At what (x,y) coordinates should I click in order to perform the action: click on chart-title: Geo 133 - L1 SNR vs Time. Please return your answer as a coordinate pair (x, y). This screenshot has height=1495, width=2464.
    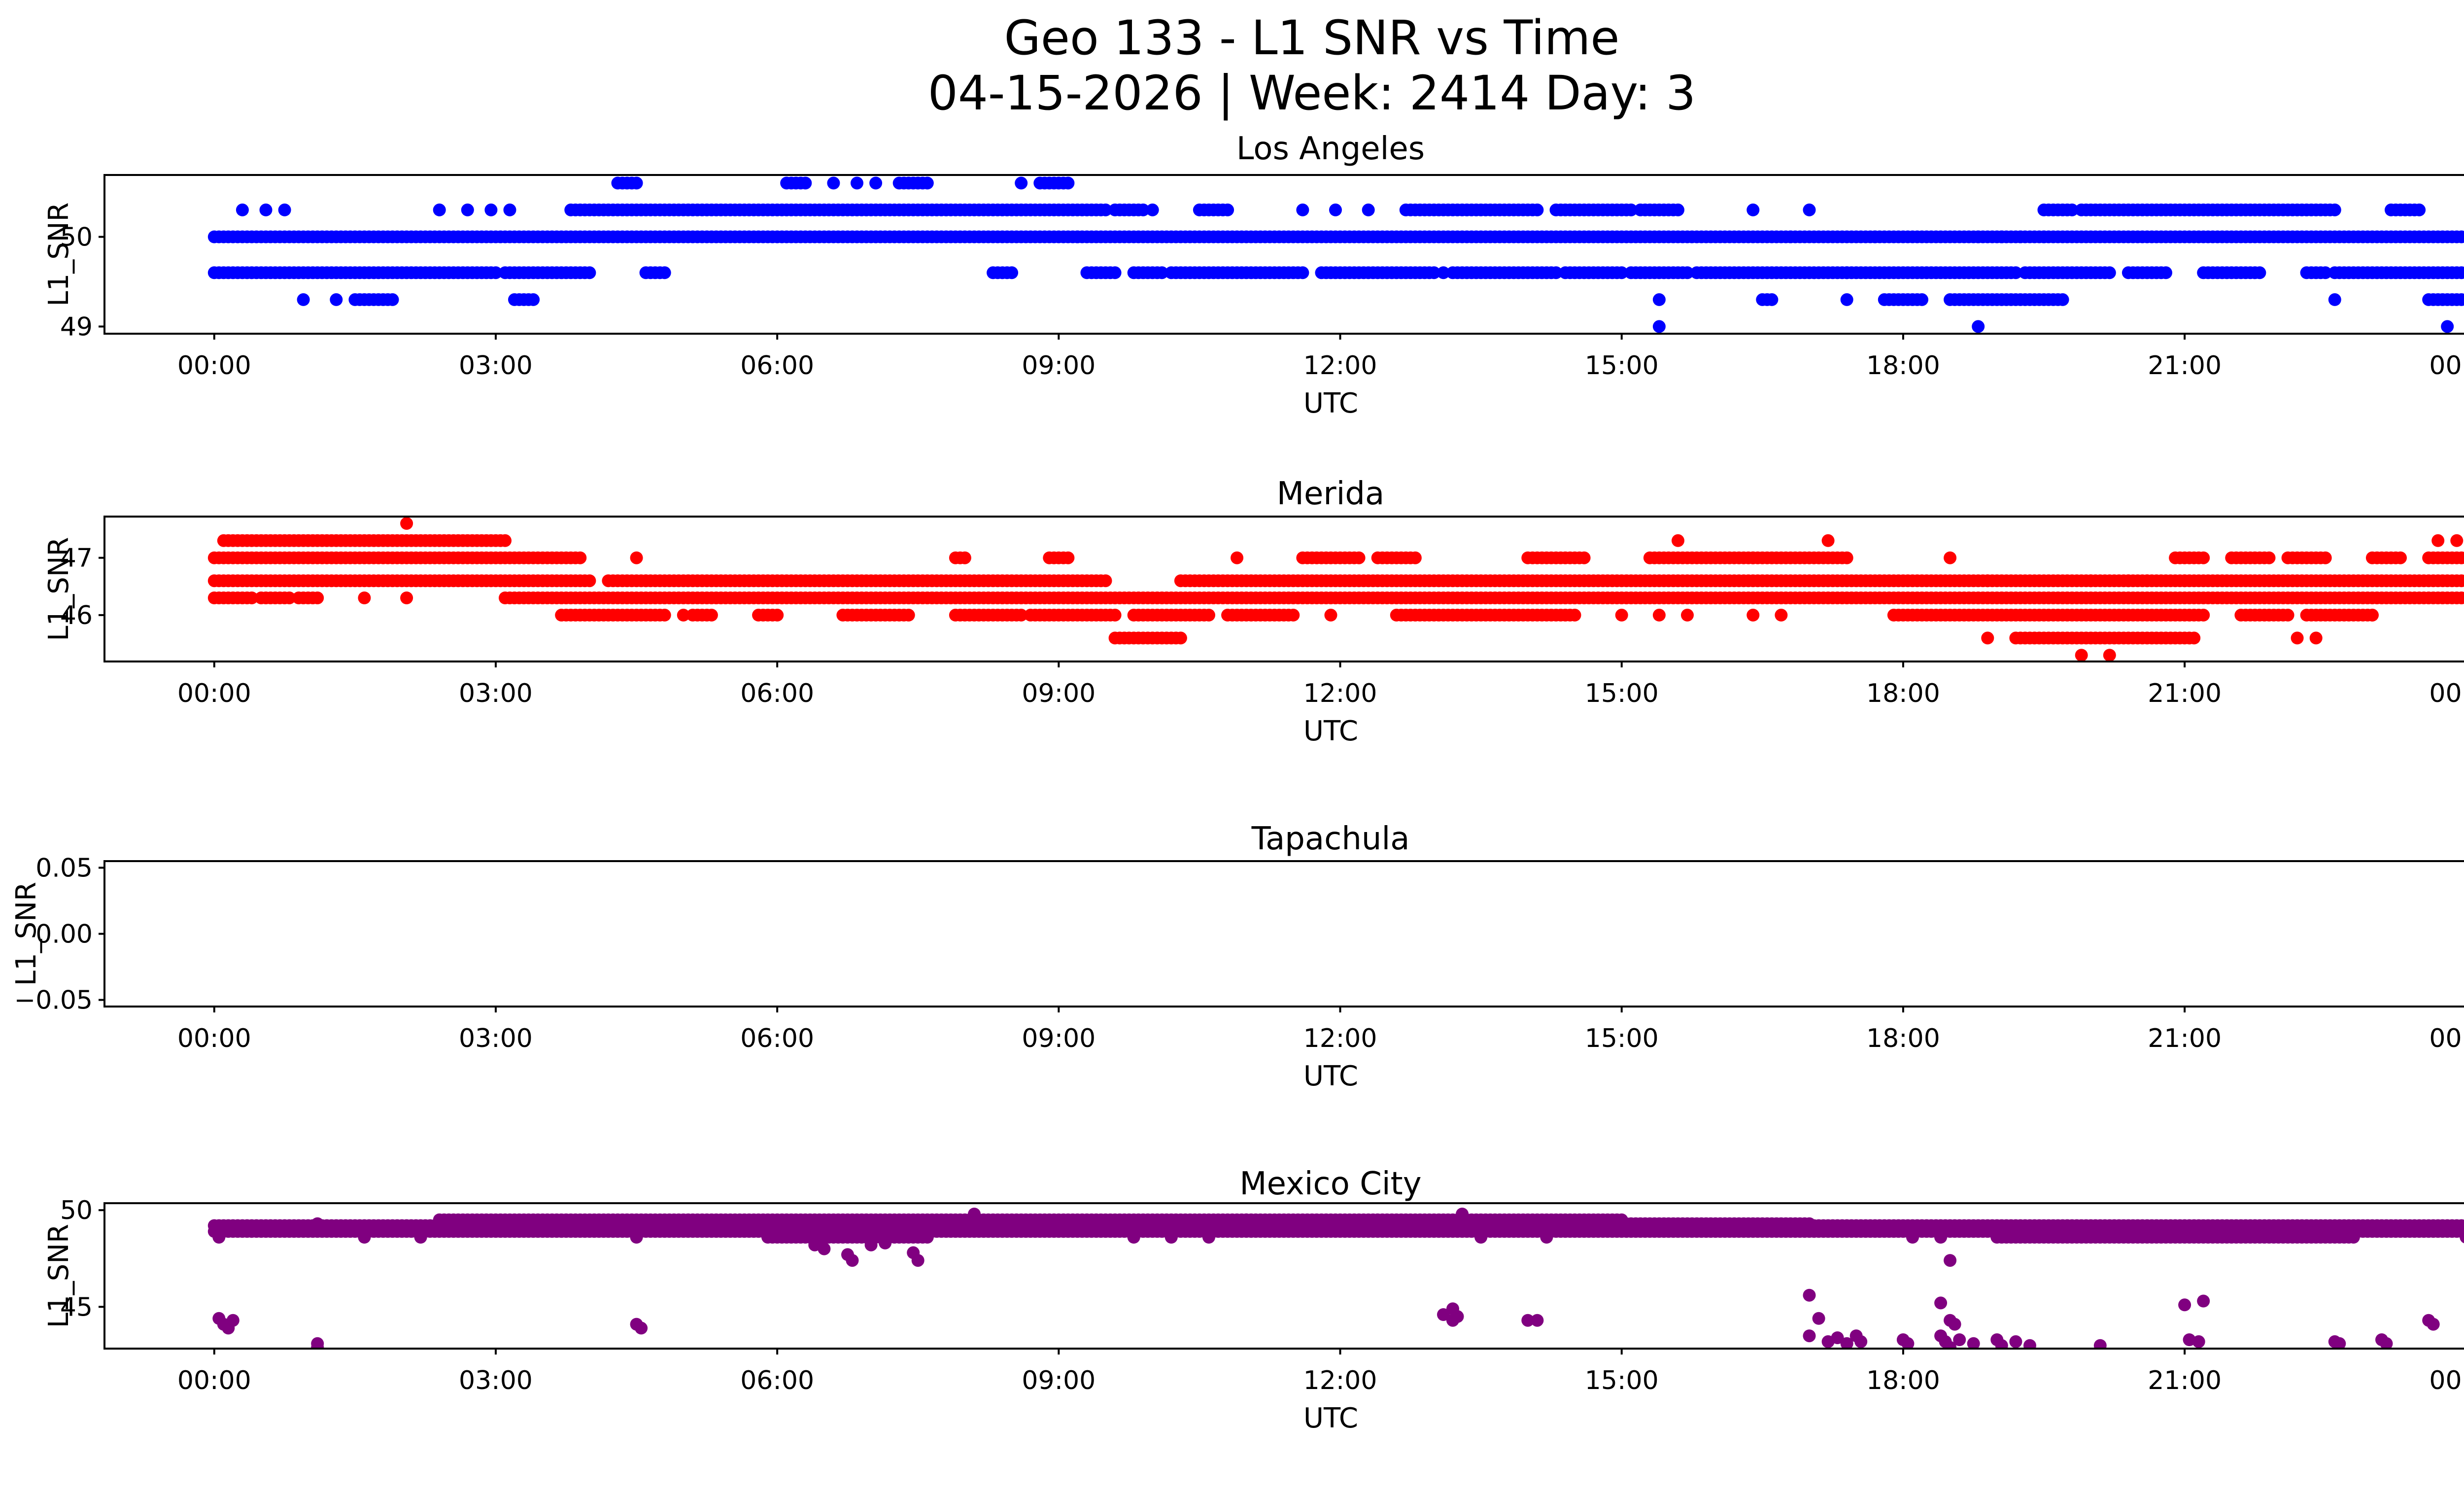
    Looking at the image, I should click on (1312, 38).